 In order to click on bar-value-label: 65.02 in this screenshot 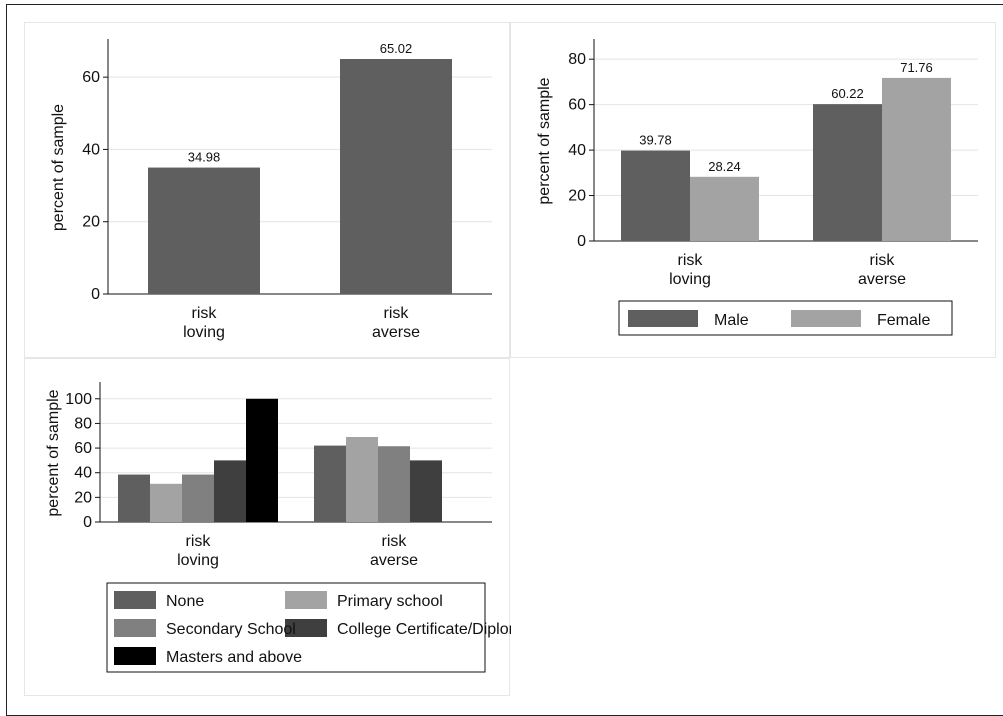, I will do `click(396, 48)`.